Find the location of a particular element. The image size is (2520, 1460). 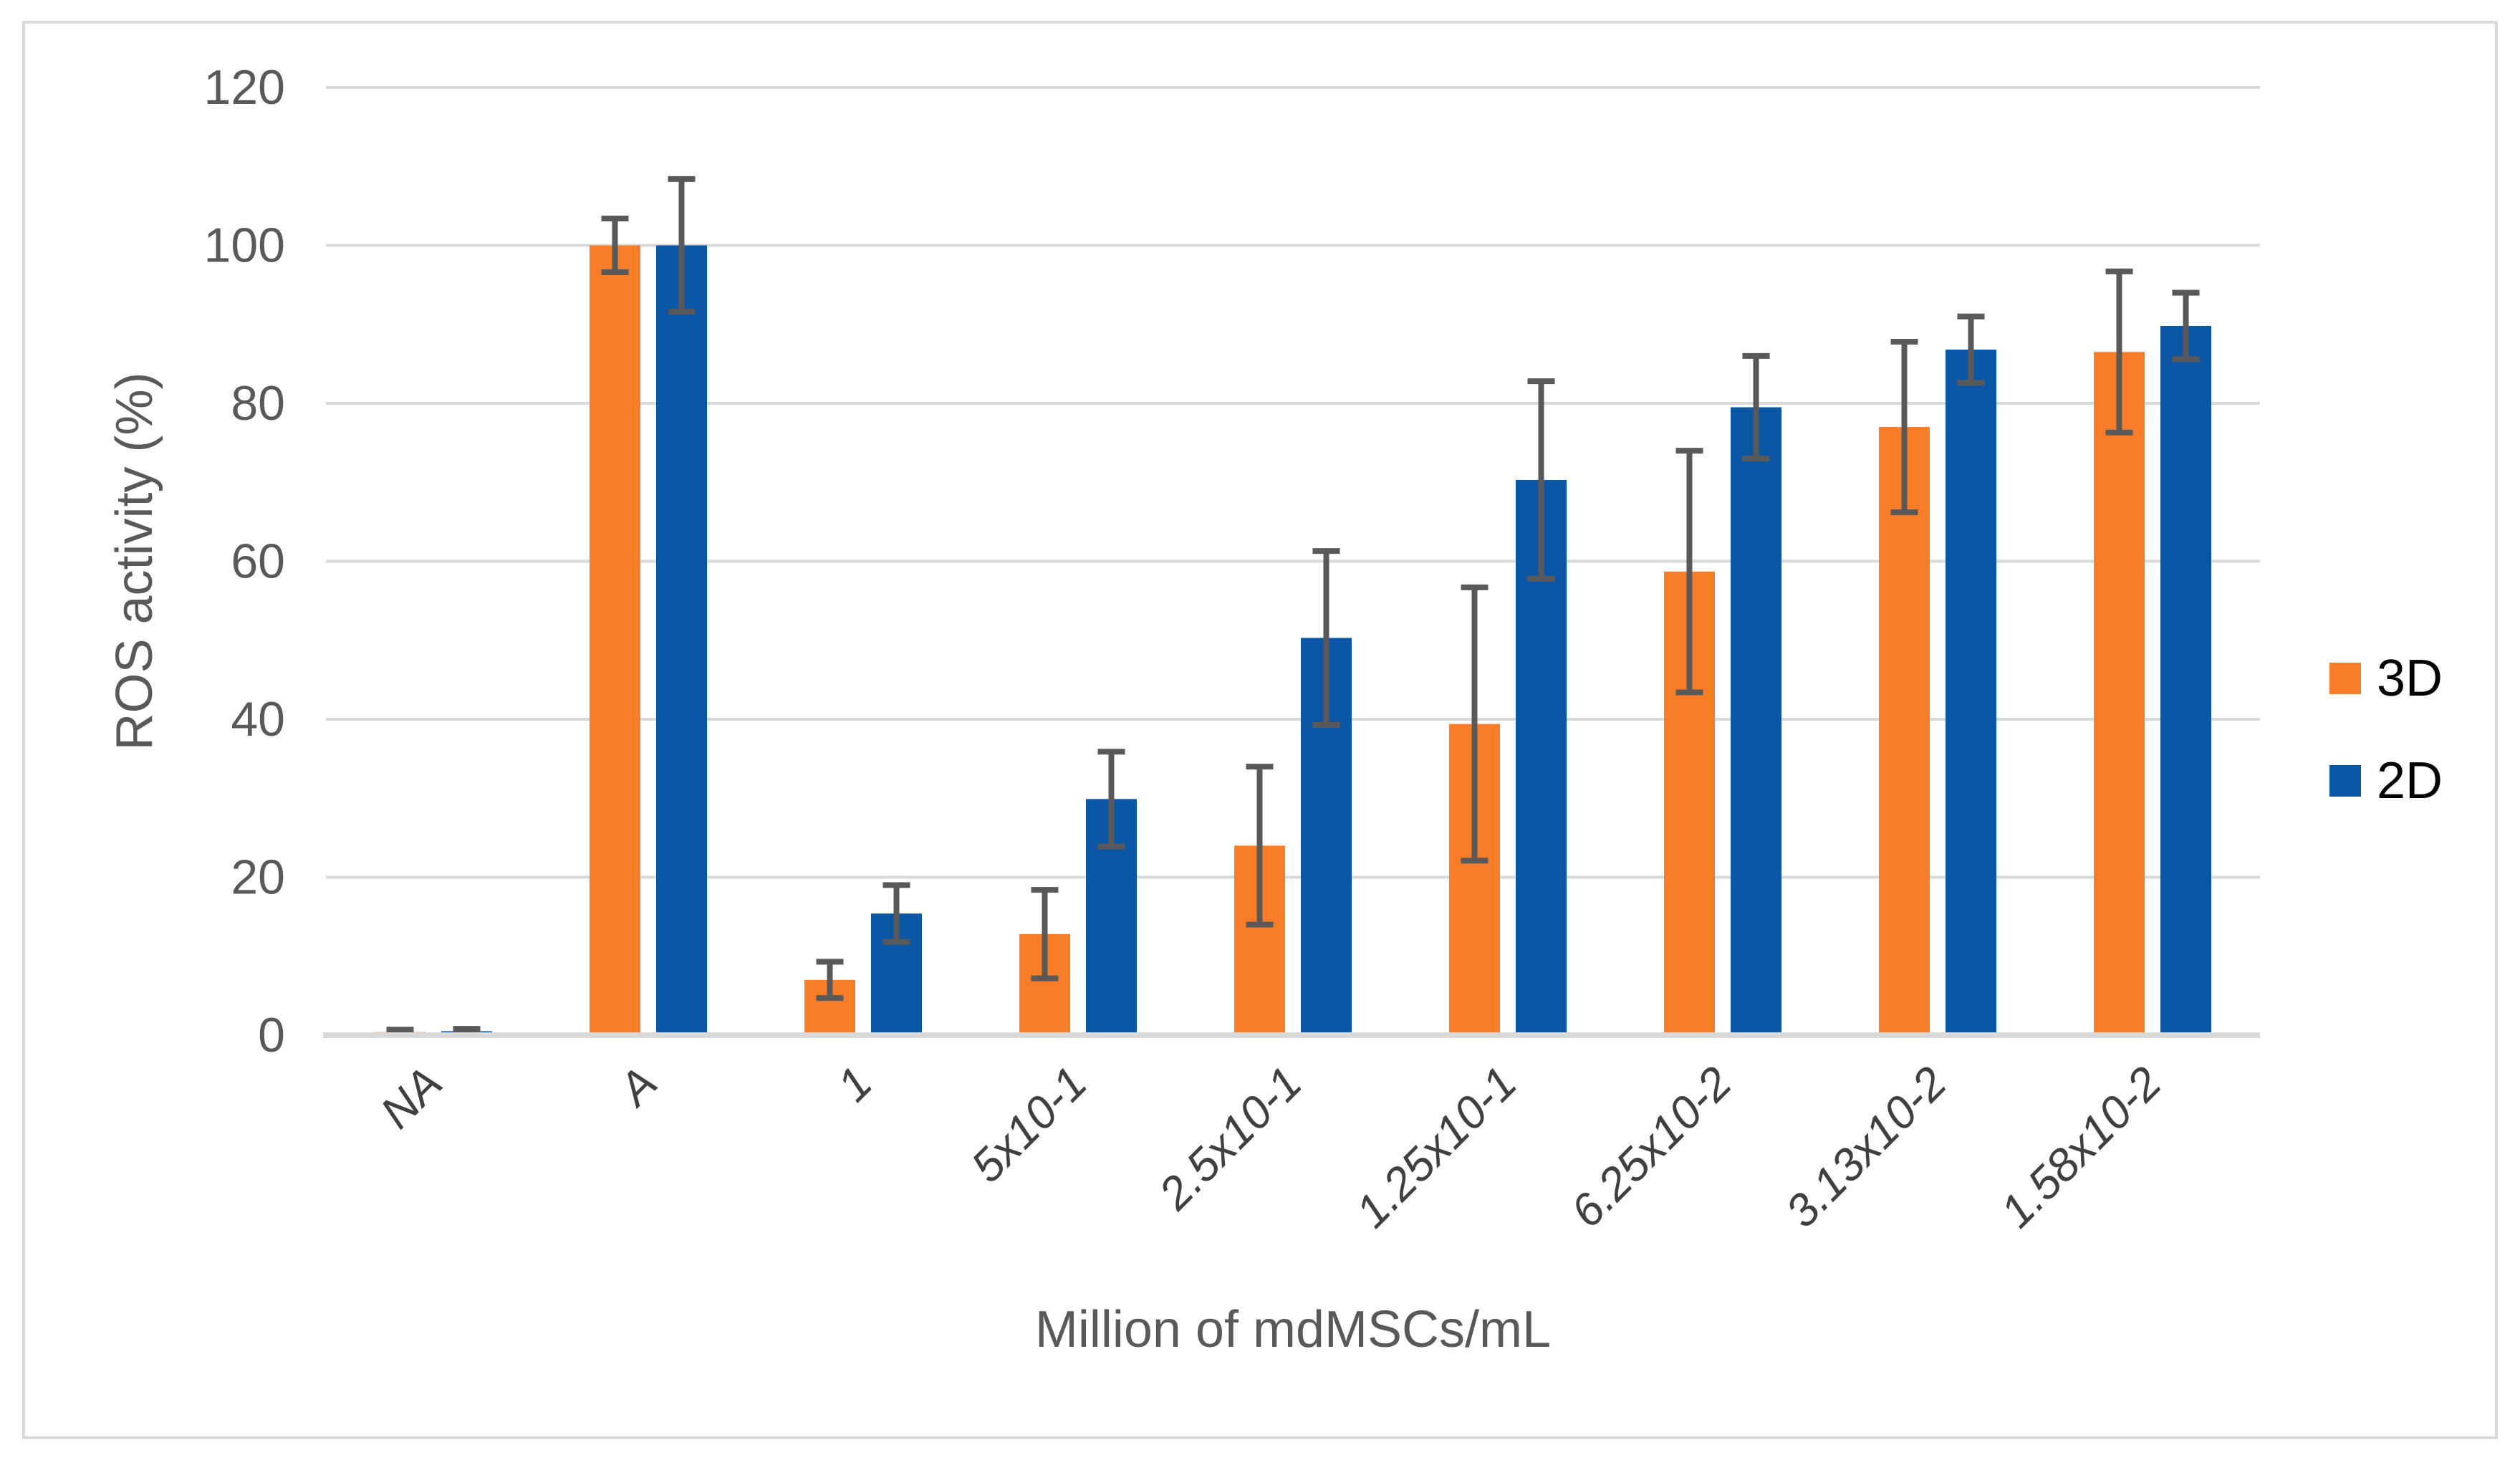

y-axis-tick-labels: 0 20 40 60 80 100 120 is located at coordinates (244, 561).